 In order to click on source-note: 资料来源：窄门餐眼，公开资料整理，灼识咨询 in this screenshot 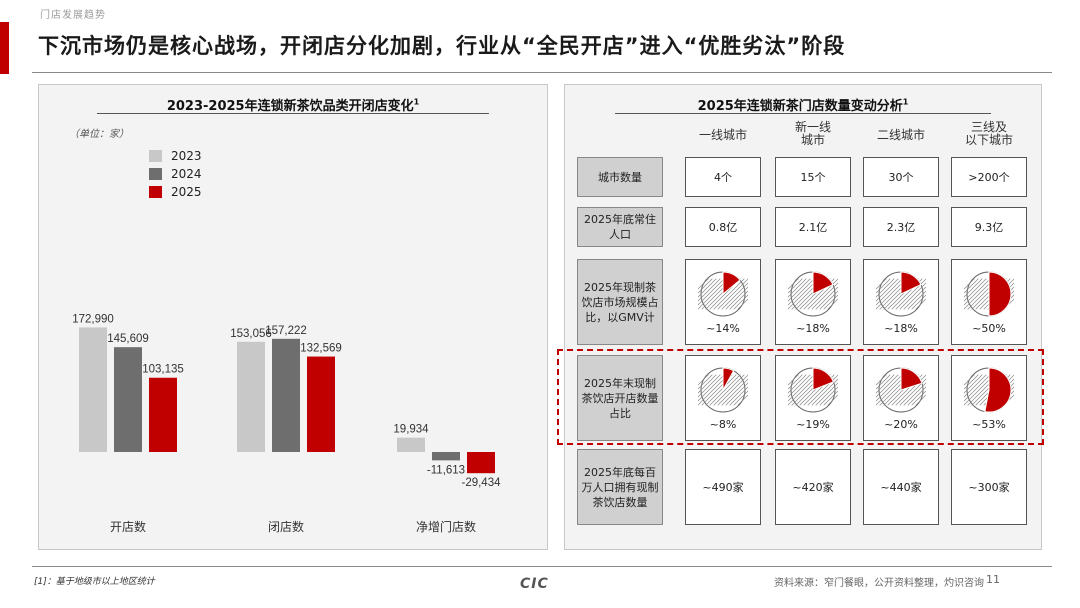, I will do `click(879, 583)`.